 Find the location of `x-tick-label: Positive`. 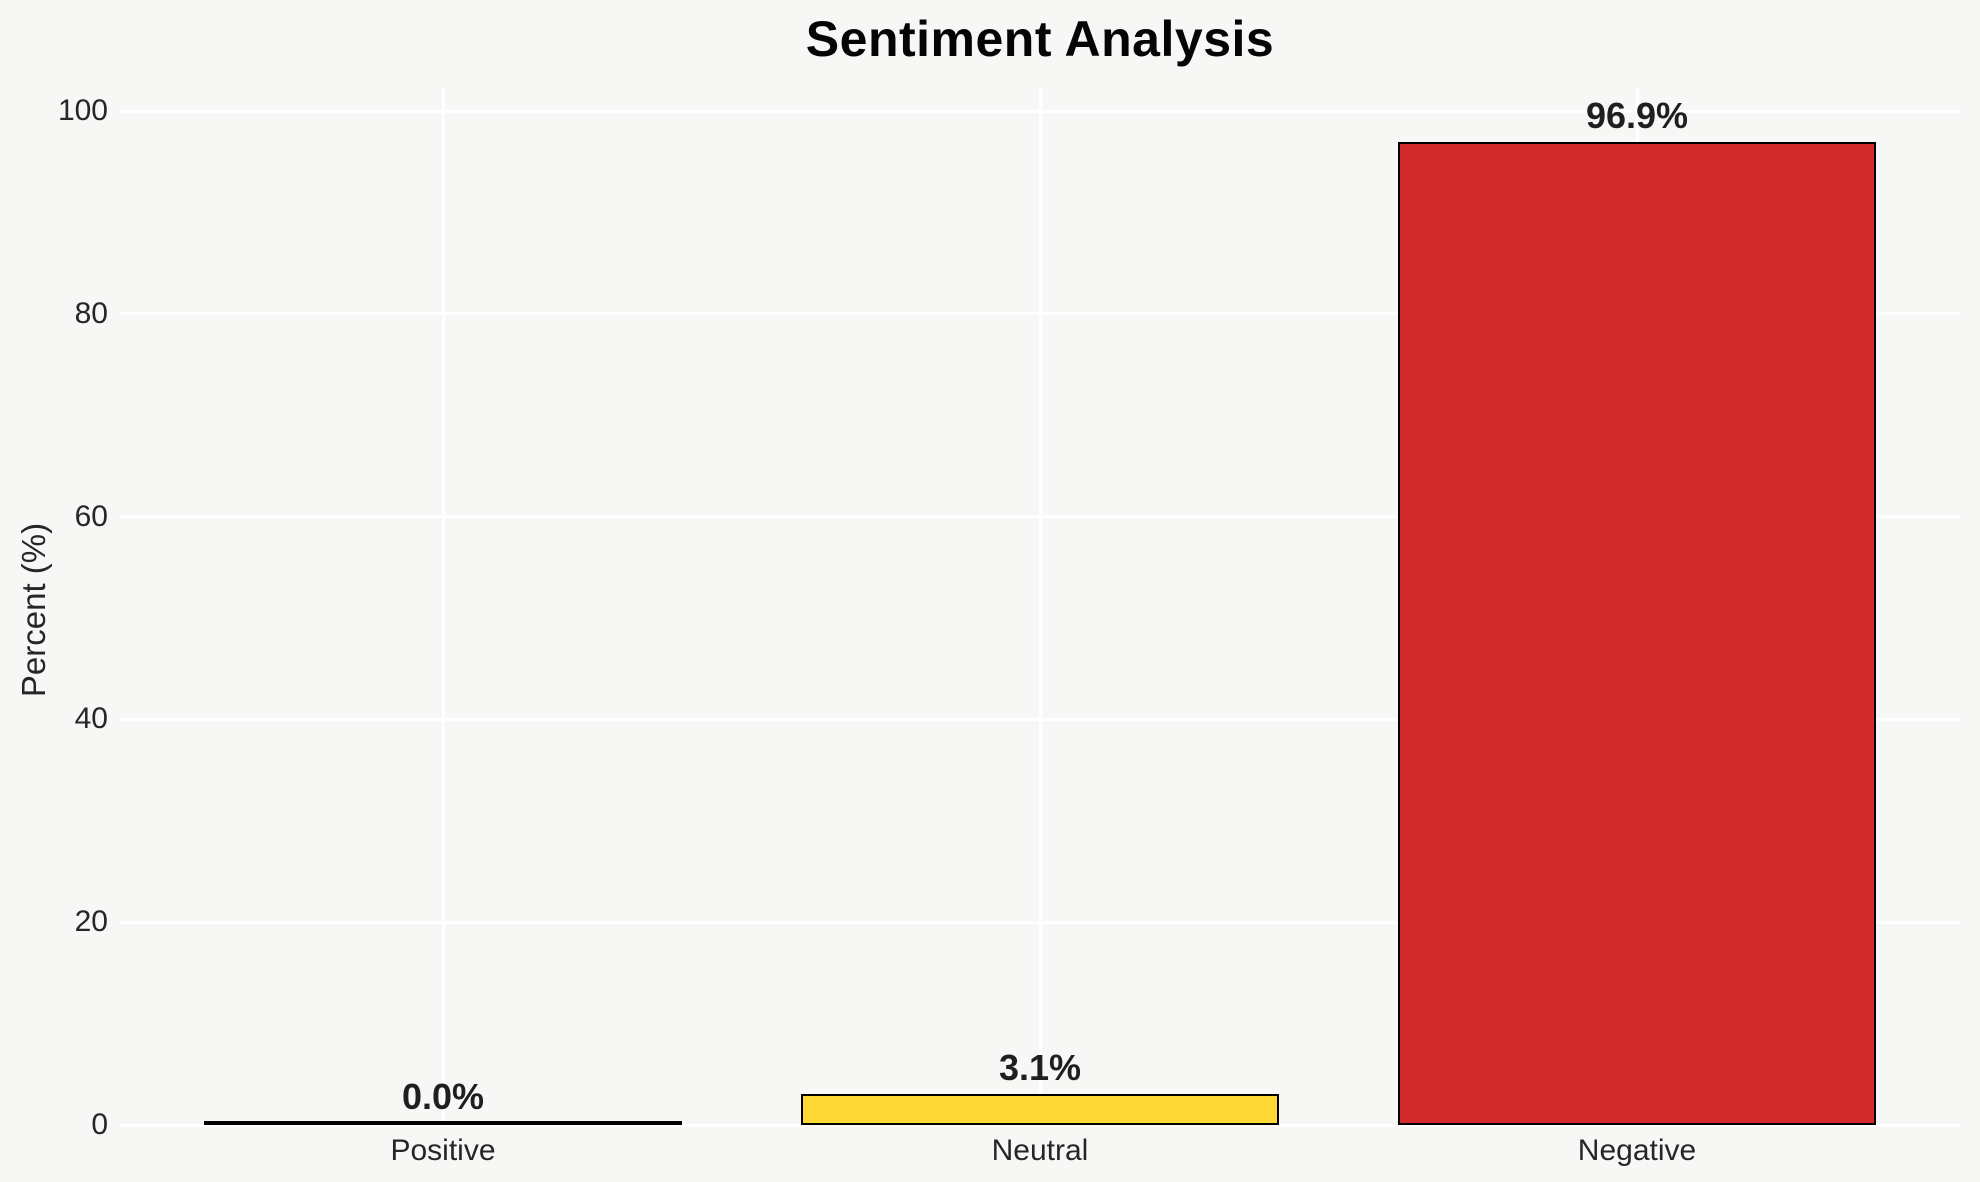

x-tick-label: Positive is located at coordinates (443, 1150).